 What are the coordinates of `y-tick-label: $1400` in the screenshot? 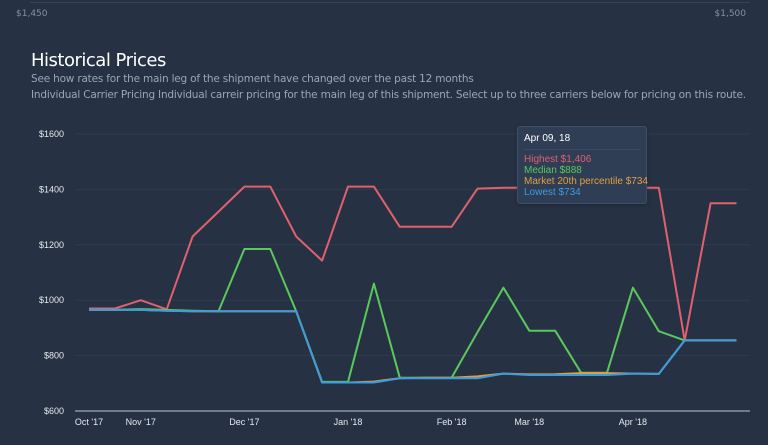 It's located at (51, 189).